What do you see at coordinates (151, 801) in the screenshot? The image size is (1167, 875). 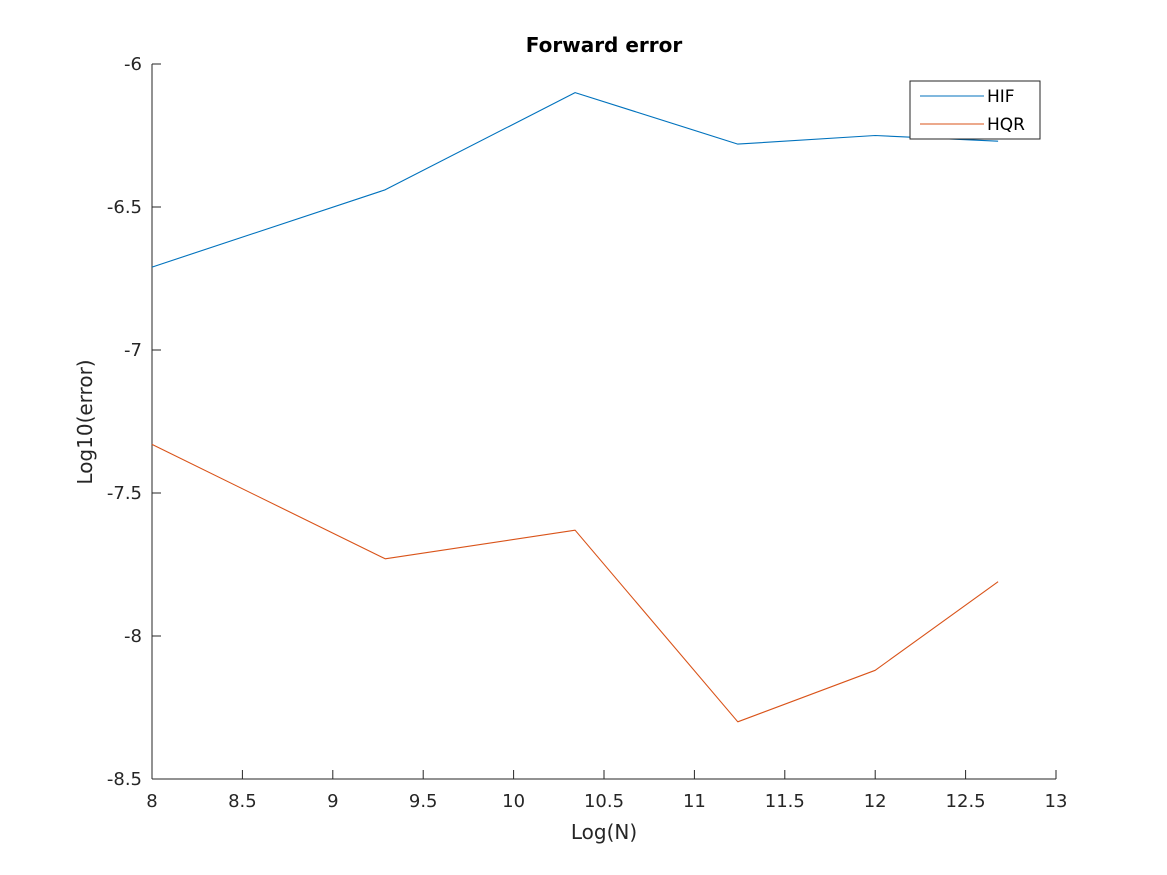 I see `x-tick-label: 8` at bounding box center [151, 801].